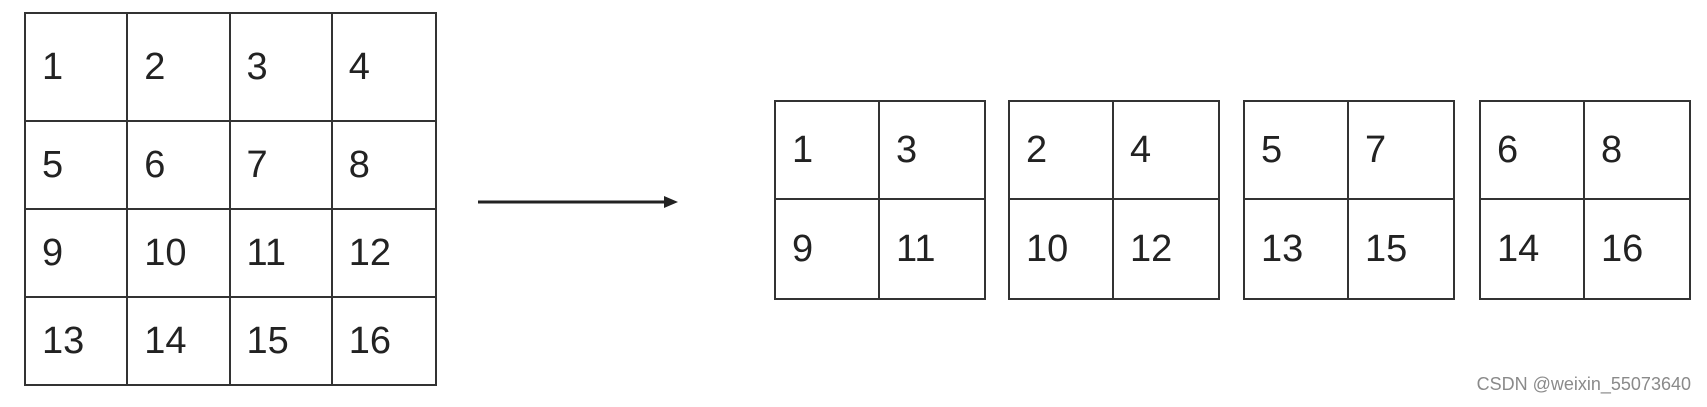  I want to click on watermark-text: CSDN @weixin_55073640, so click(1583, 384).